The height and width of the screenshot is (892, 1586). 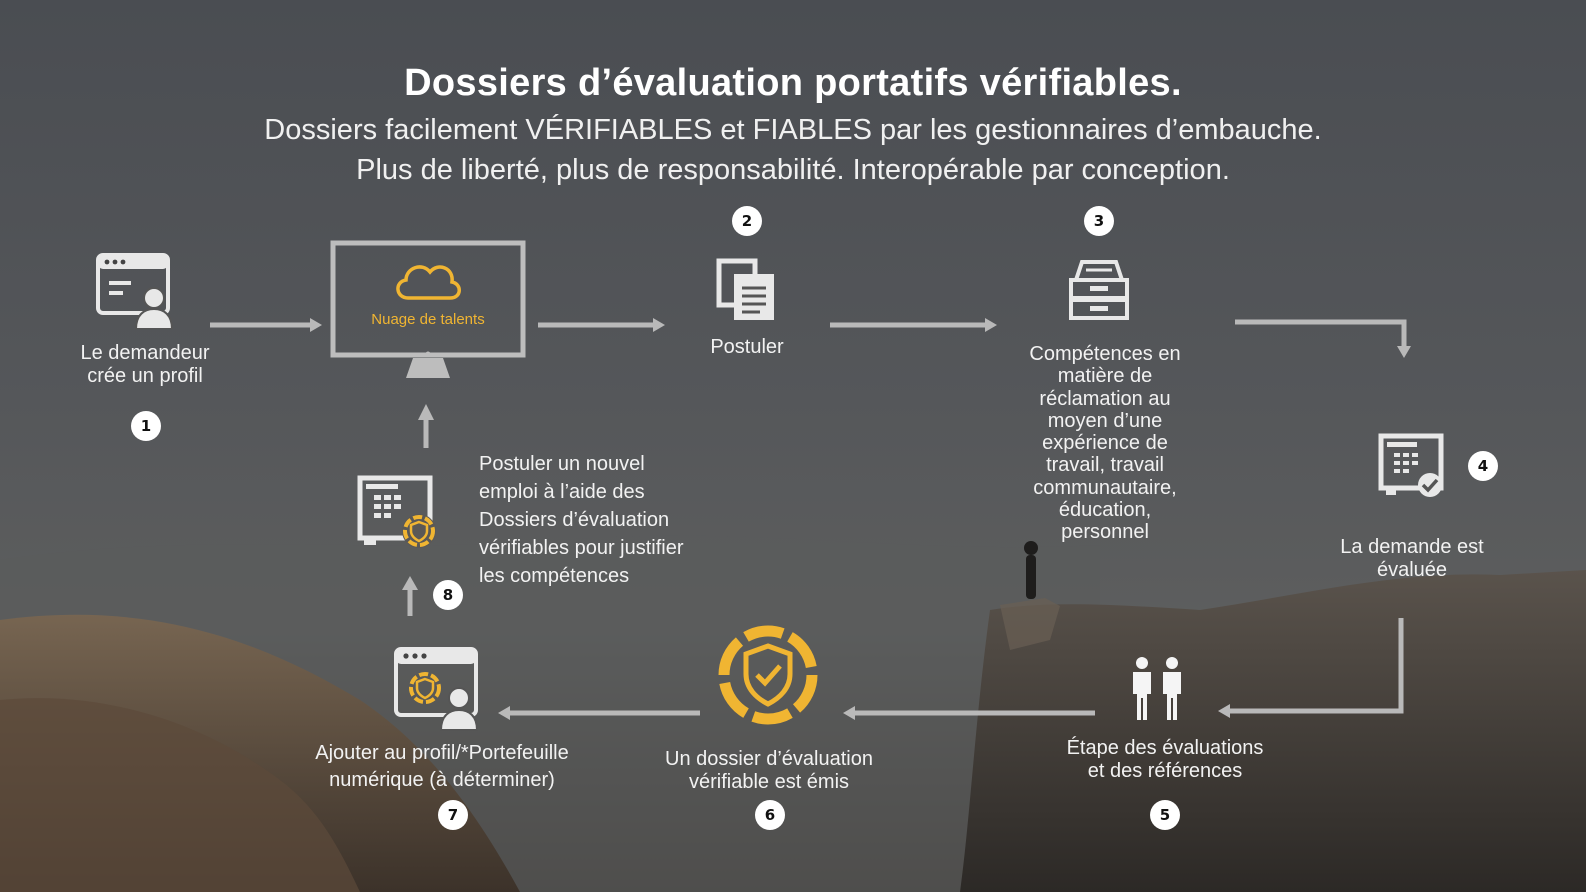 What do you see at coordinates (574, 520) in the screenshot?
I see `step-8-label-line-3: Dossiers d’évaluation` at bounding box center [574, 520].